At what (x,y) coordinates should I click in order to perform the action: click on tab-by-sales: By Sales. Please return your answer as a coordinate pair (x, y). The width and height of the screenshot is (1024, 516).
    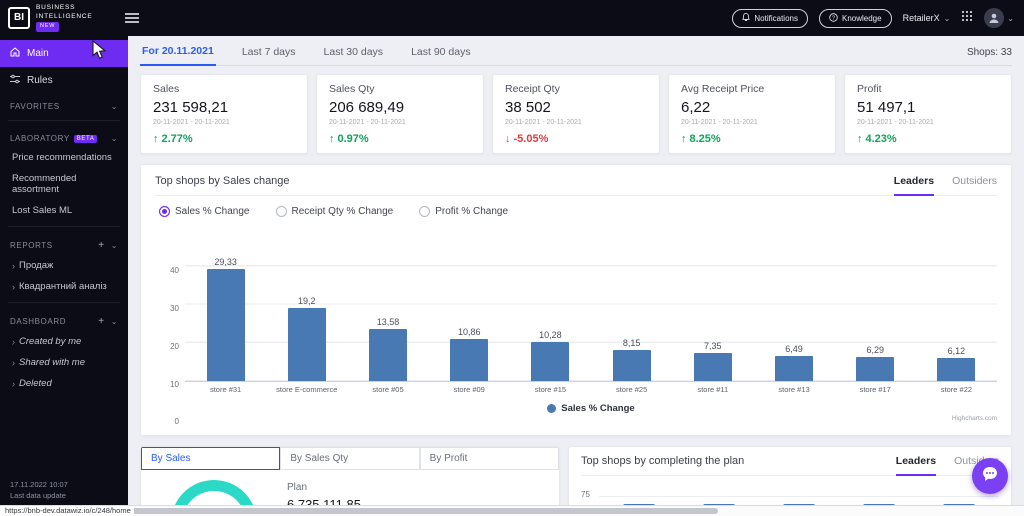
    Looking at the image, I should click on (211, 458).